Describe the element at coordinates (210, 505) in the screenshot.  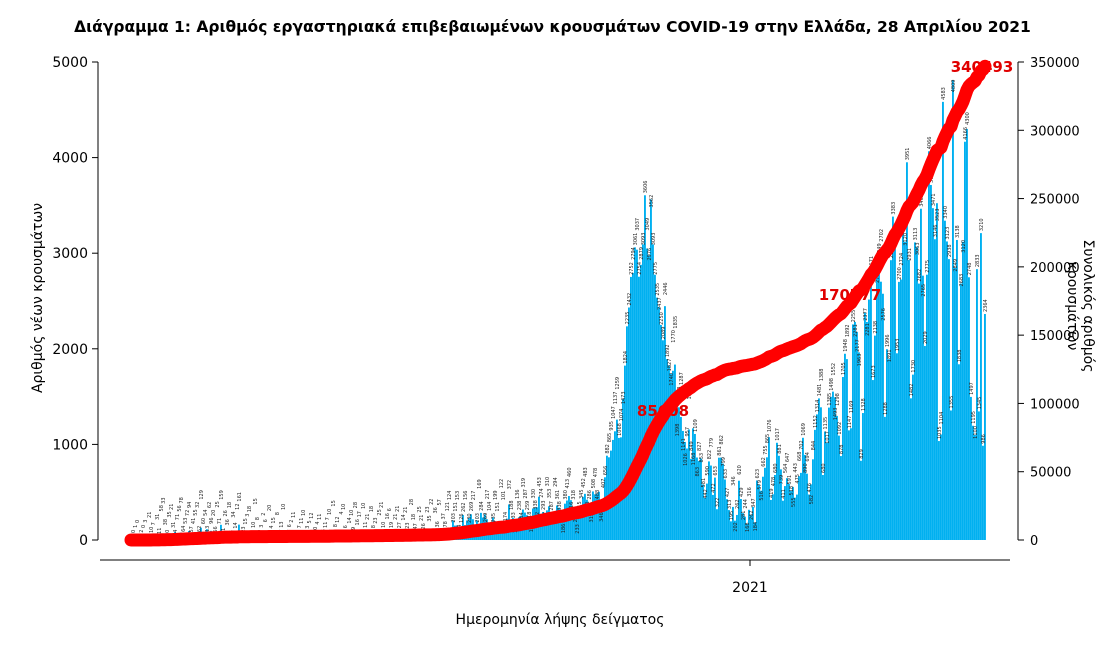
I see `bar-data-label: 62` at that location.